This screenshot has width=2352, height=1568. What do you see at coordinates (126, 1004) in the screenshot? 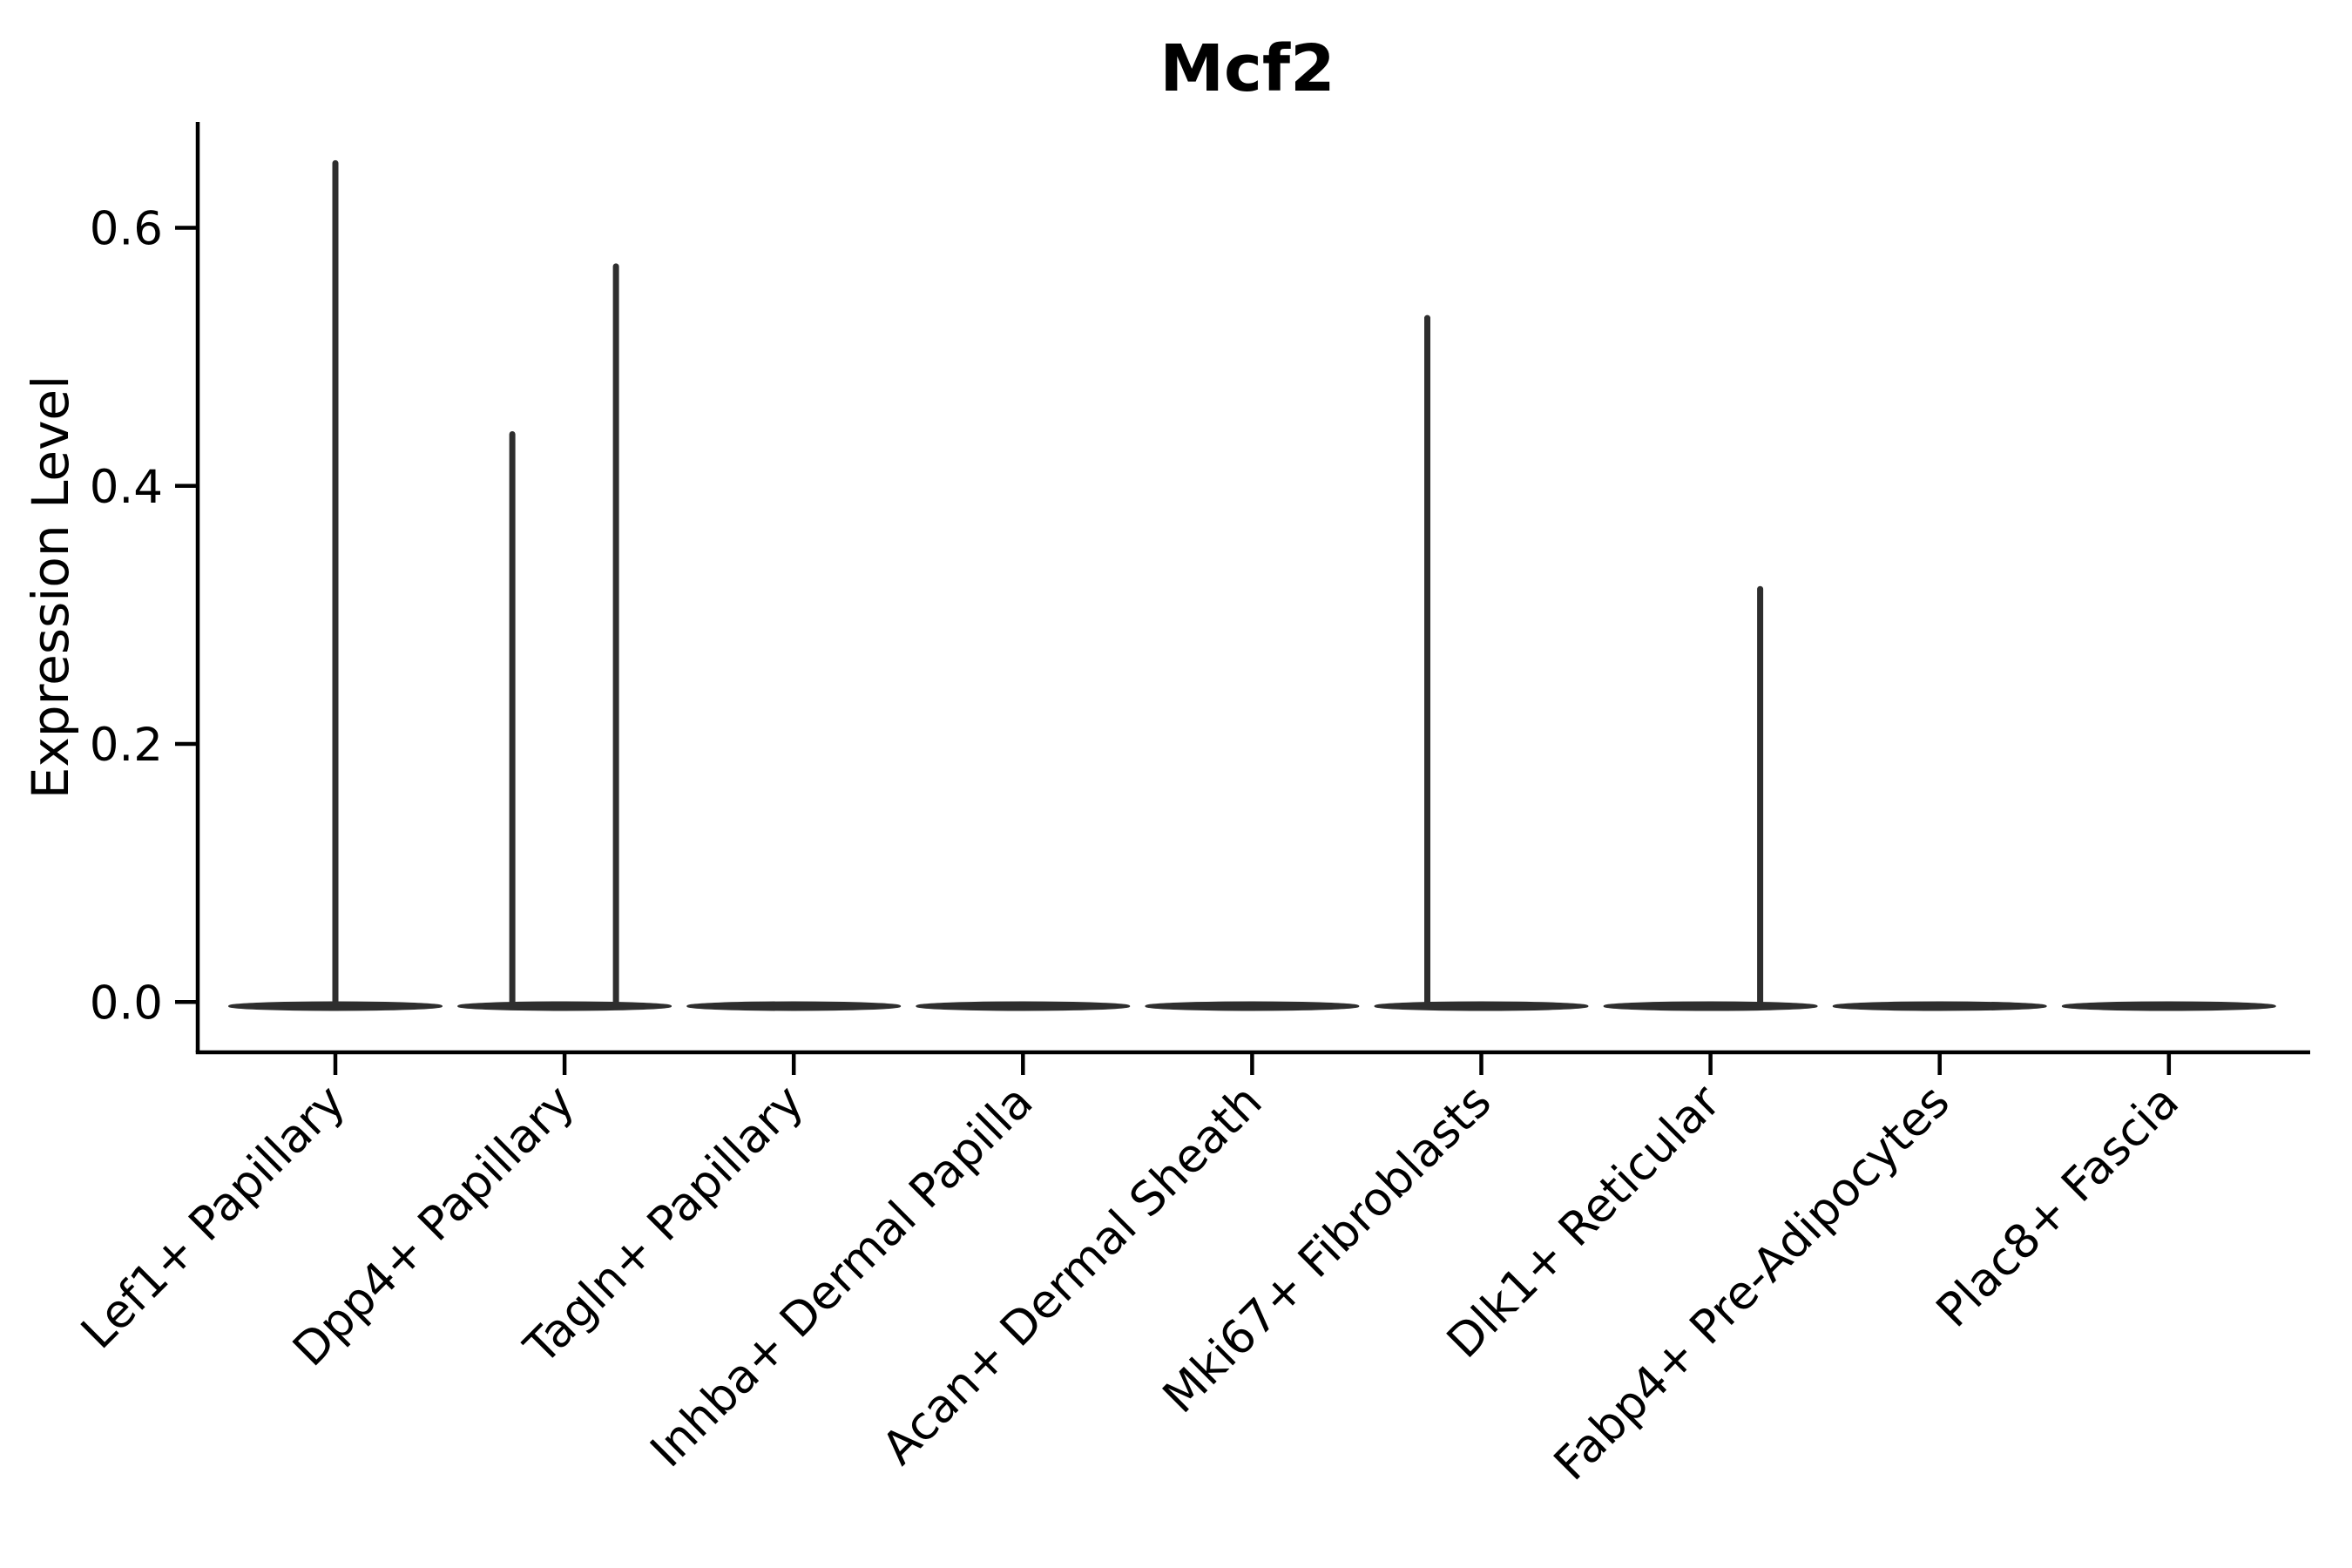
I see `y-tick-label: 0.0` at bounding box center [126, 1004].